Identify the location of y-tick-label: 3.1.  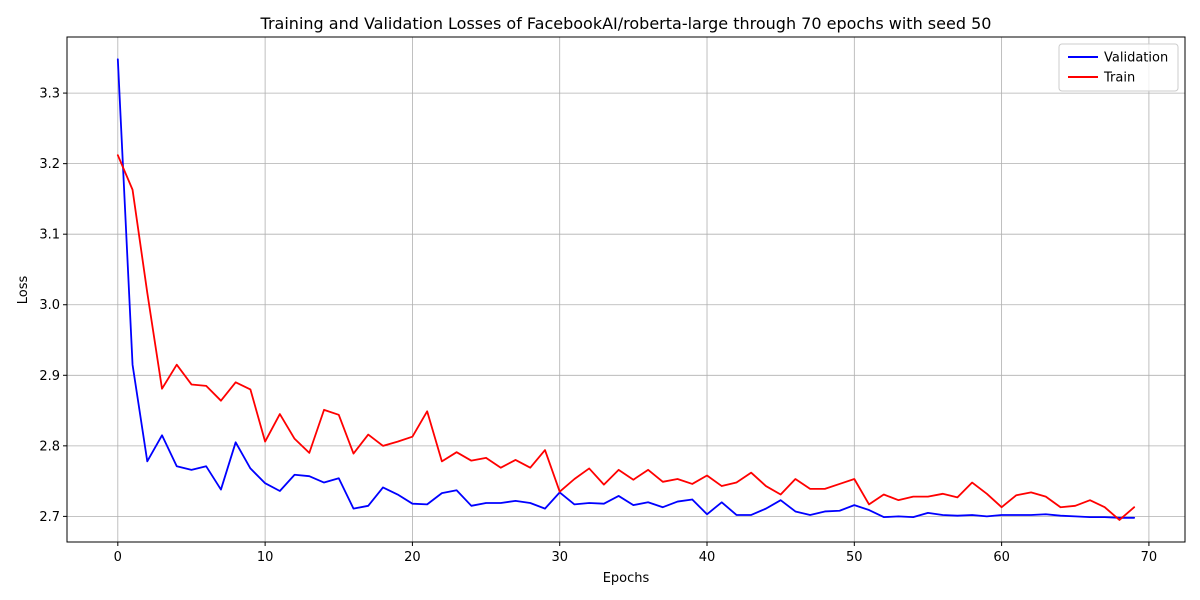
(49, 235).